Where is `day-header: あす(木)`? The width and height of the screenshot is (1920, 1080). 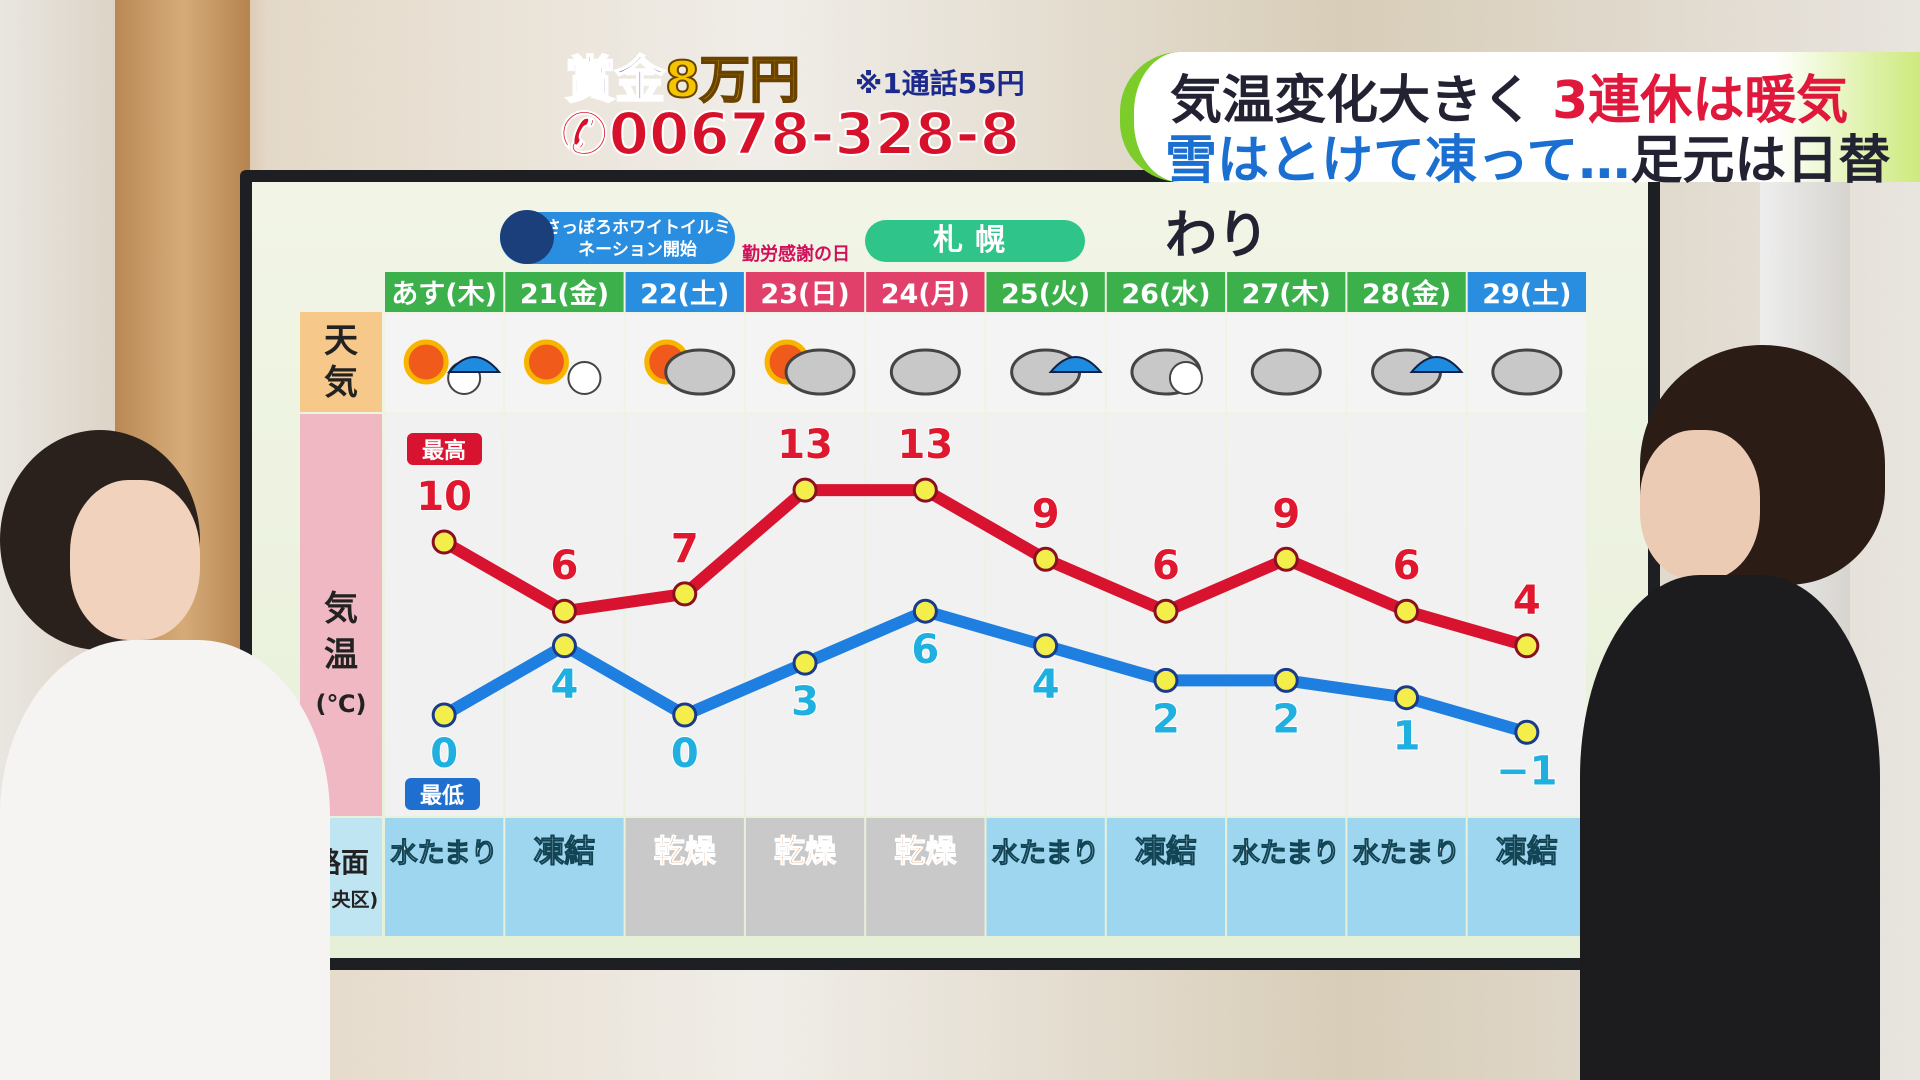 day-header: あす(木) is located at coordinates (444, 294).